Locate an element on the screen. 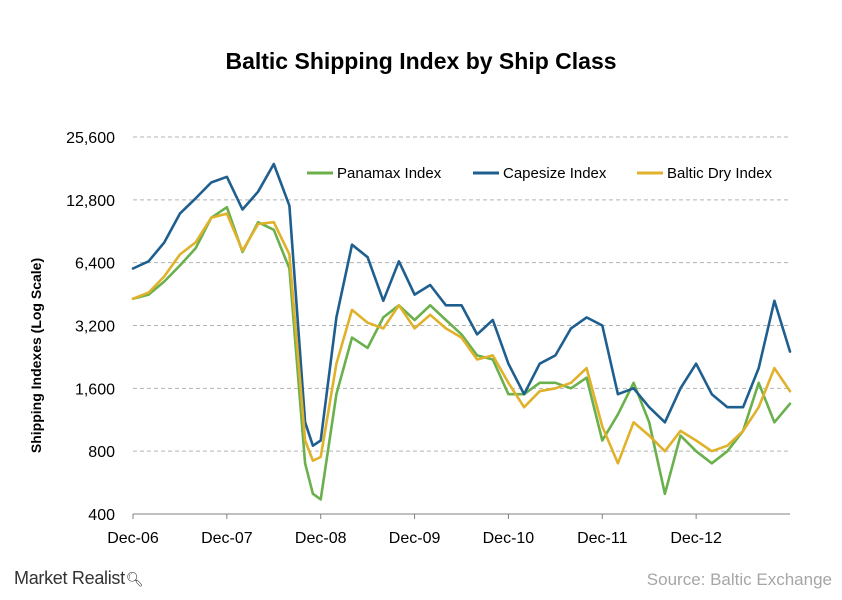 The image size is (842, 600). y-axis-label: Shipping Indexes (Log Scale) is located at coordinates (36, 355).